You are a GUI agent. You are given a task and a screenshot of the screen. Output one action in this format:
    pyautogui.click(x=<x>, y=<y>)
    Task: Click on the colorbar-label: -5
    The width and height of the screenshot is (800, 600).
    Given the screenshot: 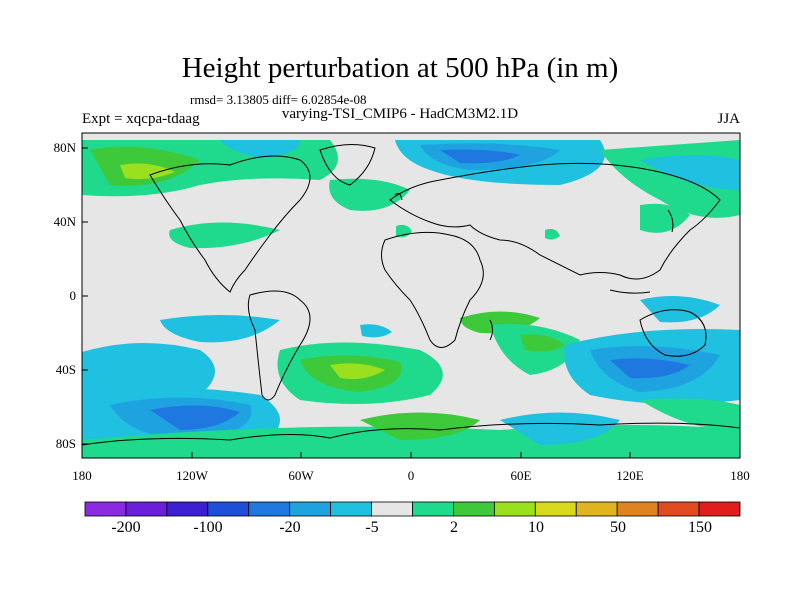 What is the action you would take?
    pyautogui.click(x=372, y=527)
    